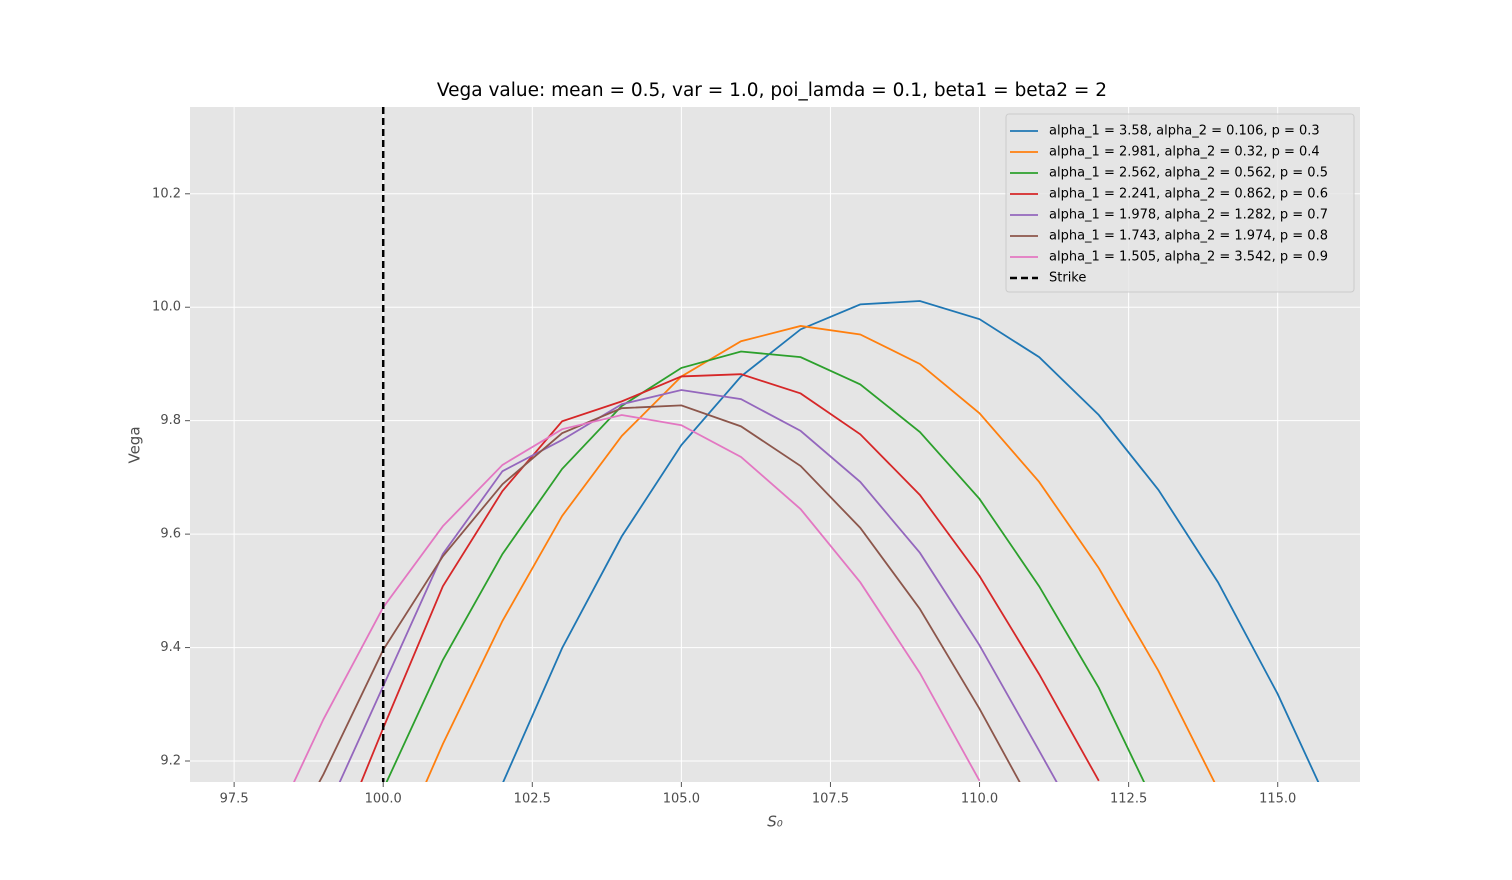  Describe the element at coordinates (170, 534) in the screenshot. I see `y-tick-label: 9.6` at that location.